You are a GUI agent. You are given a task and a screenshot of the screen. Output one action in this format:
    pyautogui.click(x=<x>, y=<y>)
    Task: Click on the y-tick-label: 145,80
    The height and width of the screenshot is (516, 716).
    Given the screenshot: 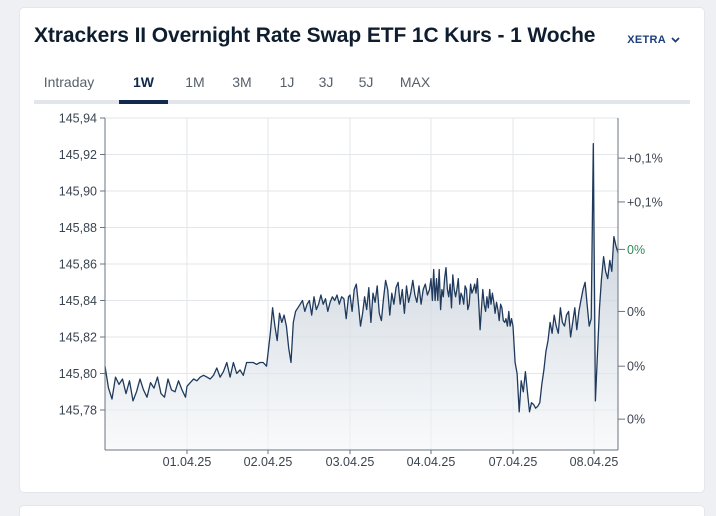 What is the action you would take?
    pyautogui.click(x=78, y=374)
    